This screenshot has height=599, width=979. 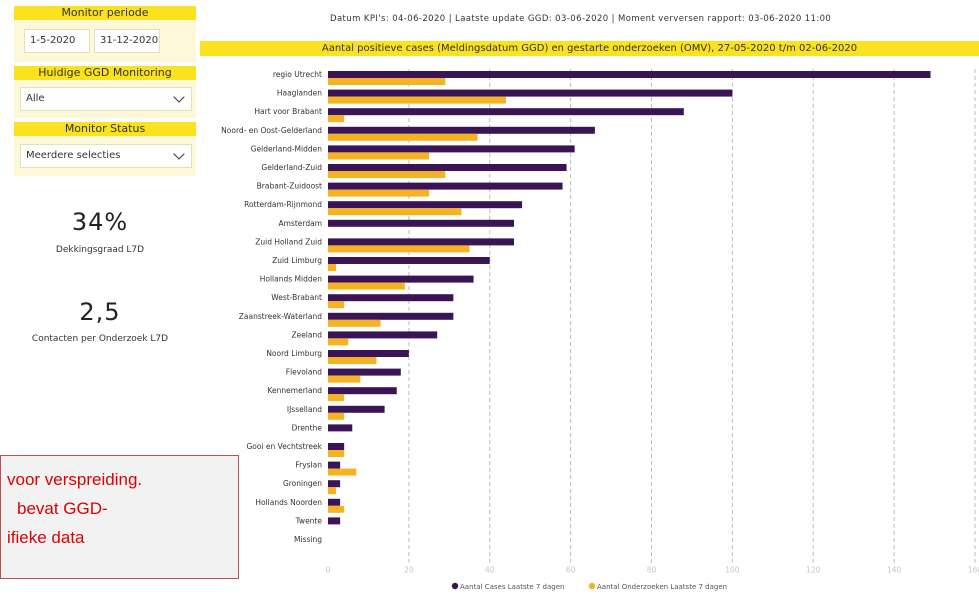 What do you see at coordinates (288, 241) in the screenshot?
I see `category-label: Zuid Holland Zuid` at bounding box center [288, 241].